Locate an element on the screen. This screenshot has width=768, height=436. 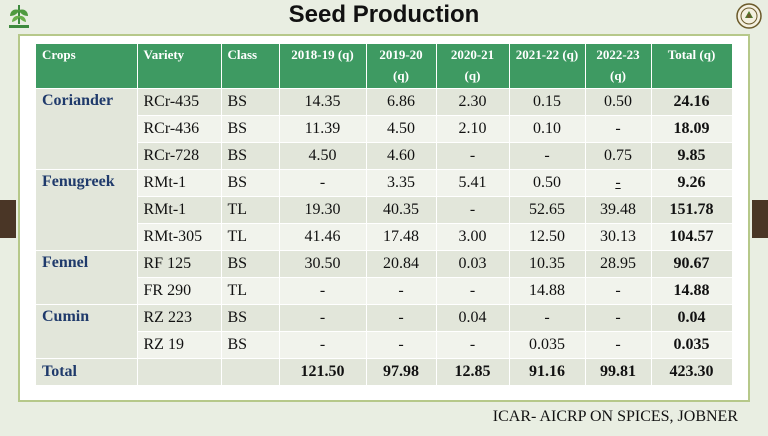
value-cell: 0.03 is located at coordinates (473, 264).